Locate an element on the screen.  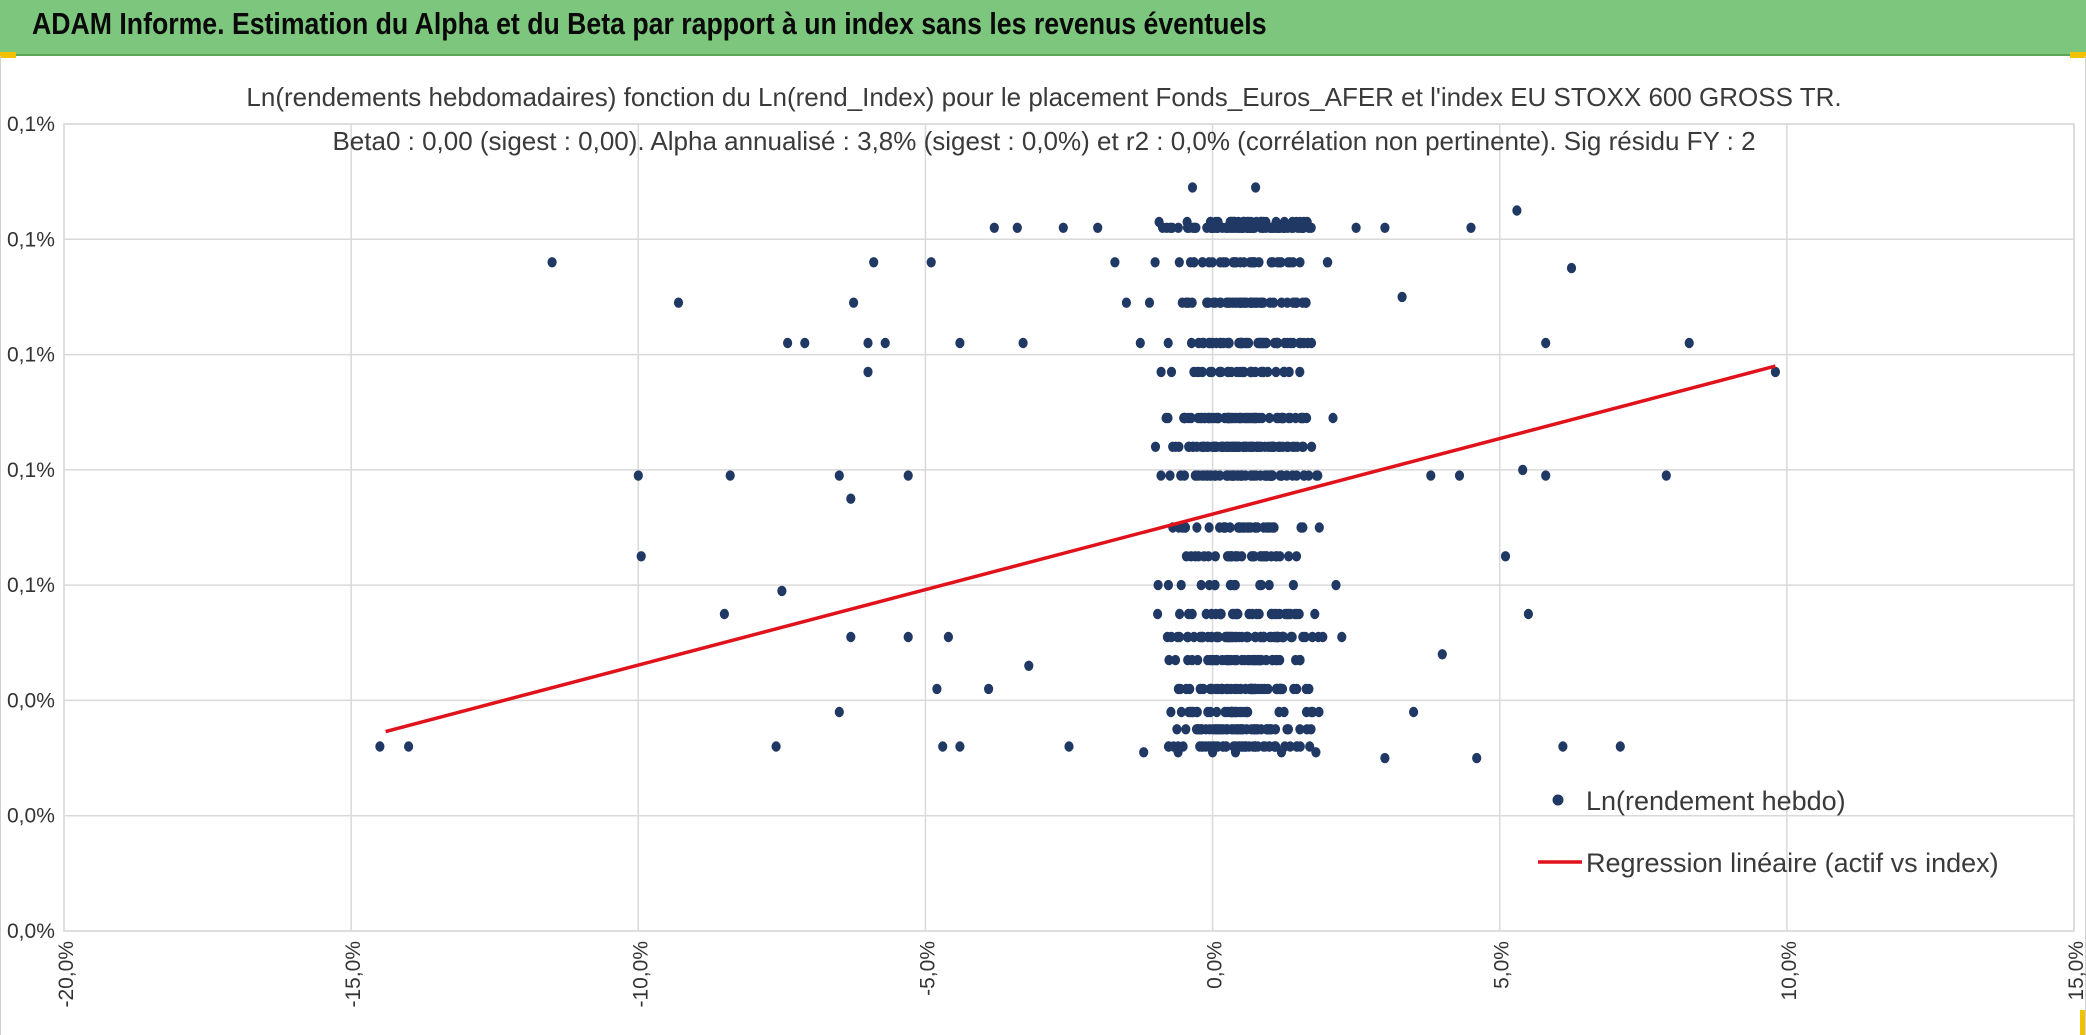
x-tick-label: -10,0% is located at coordinates (640, 974).